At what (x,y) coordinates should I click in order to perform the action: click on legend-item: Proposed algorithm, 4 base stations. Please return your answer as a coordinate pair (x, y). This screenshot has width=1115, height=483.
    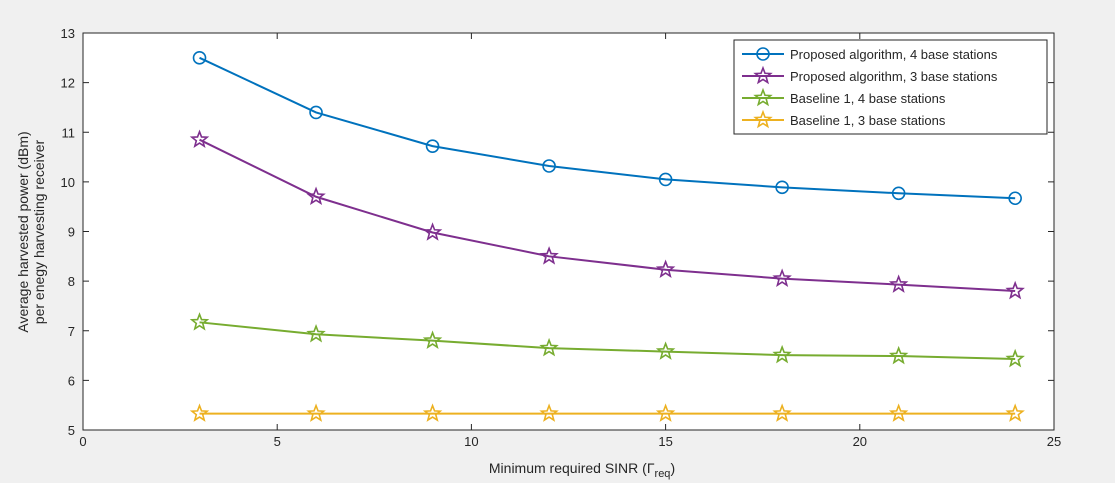
    Looking at the image, I should click on (870, 54).